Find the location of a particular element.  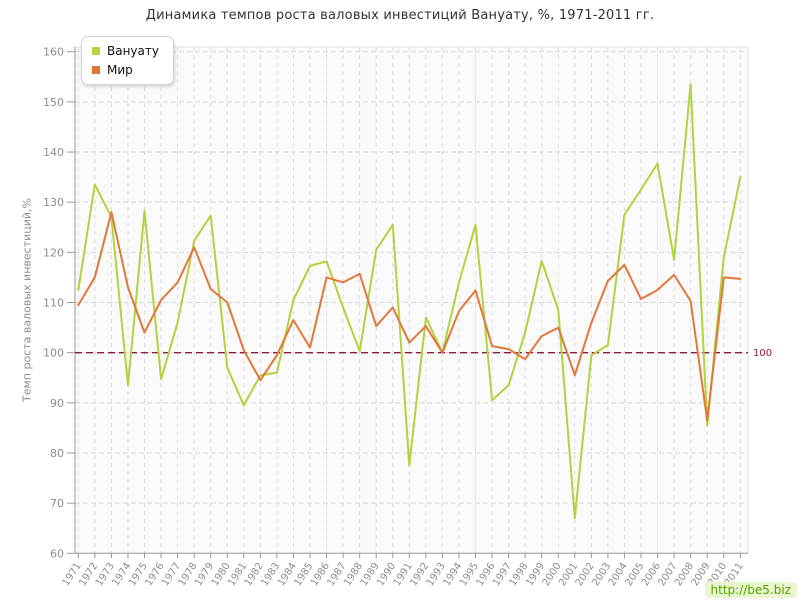

svg-text: 60 is located at coordinates (57, 553).